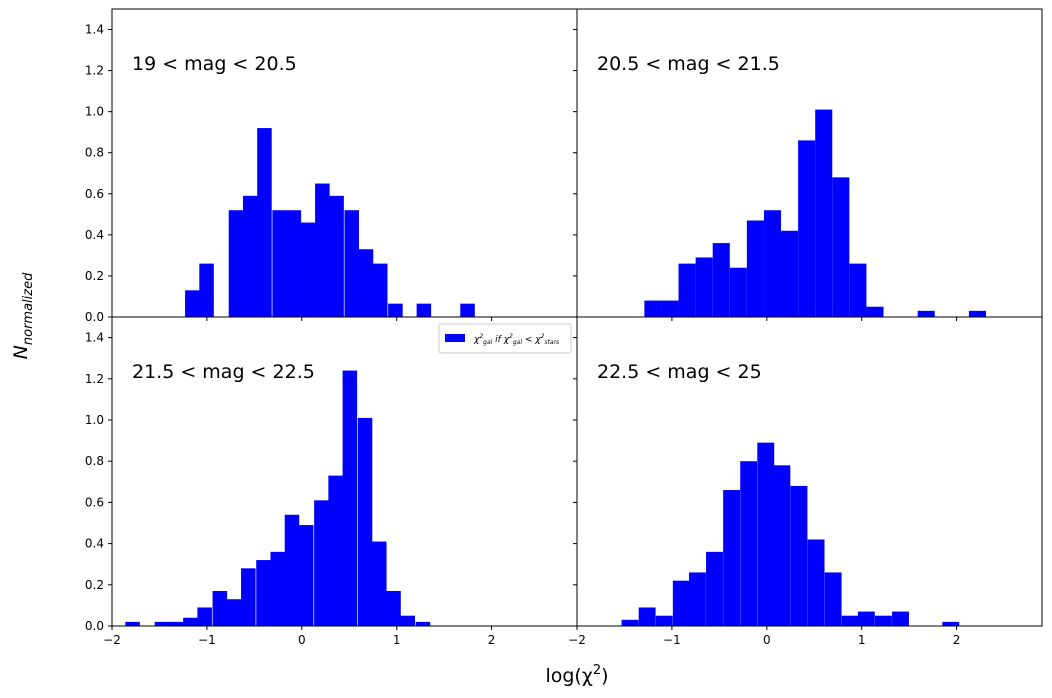 Image resolution: width=1052 pixels, height=698 pixels. I want to click on panel-1-label: 19 < mag < 20.5, so click(214, 64).